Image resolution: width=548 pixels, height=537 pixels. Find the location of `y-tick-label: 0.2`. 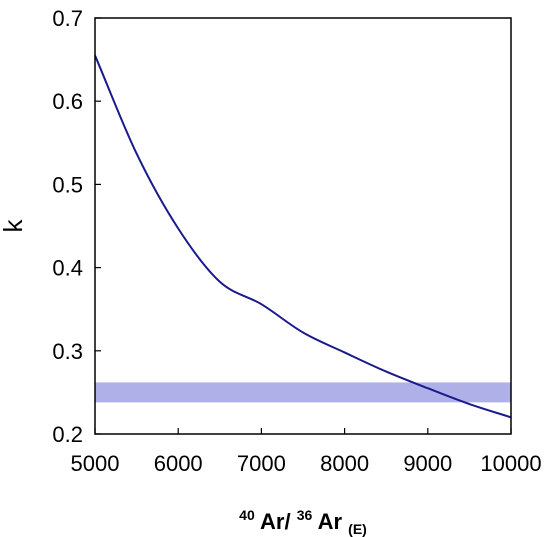

y-tick-label: 0.2 is located at coordinates (67, 434).